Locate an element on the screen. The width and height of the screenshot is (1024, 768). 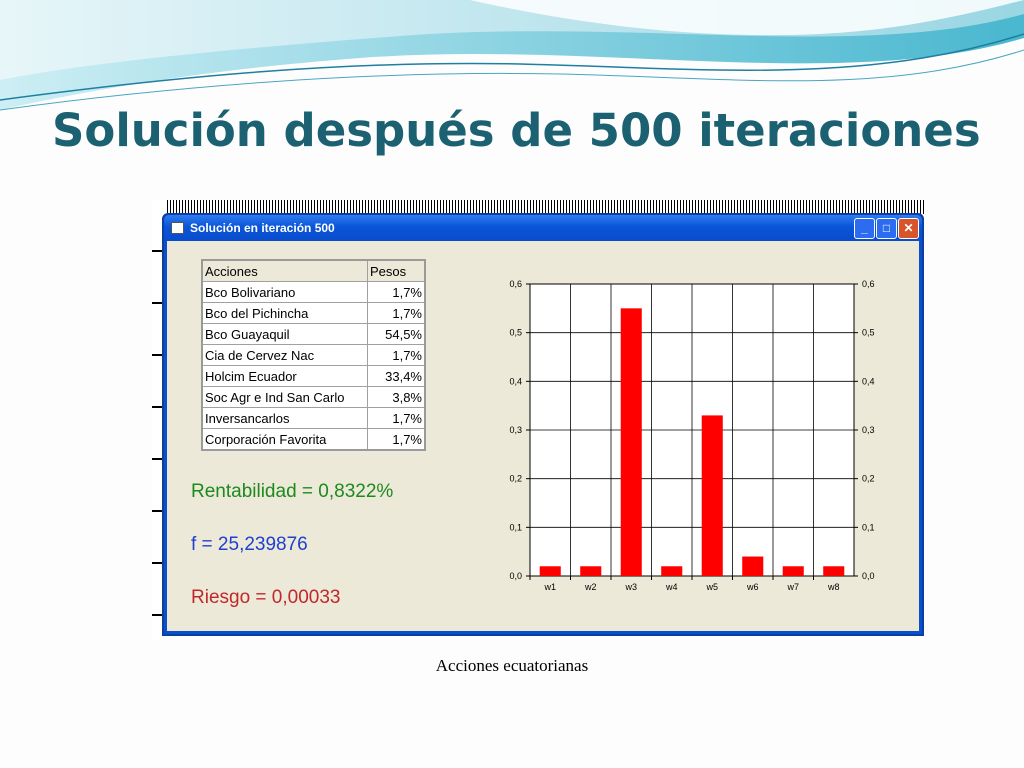
stock-name-cell: Bco Bolivariano is located at coordinates (284, 292).